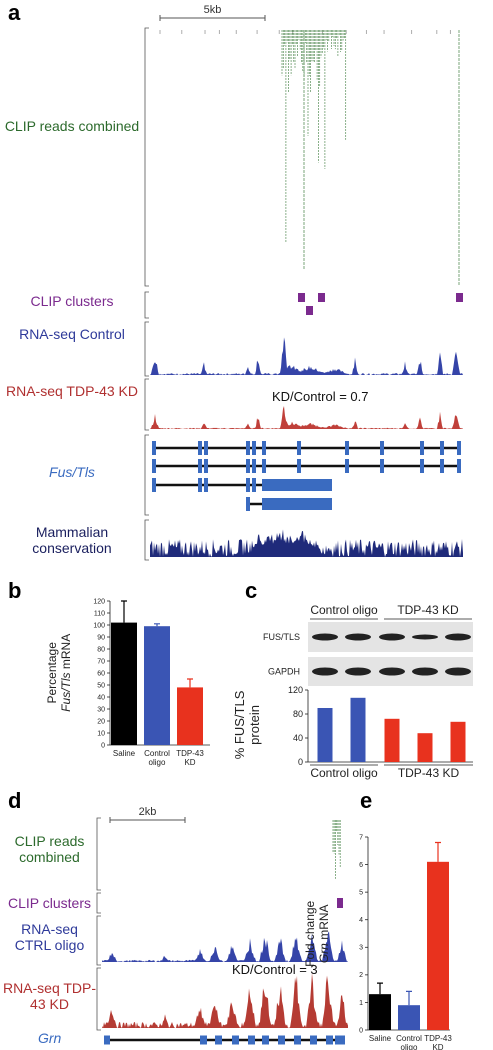 Image resolution: width=493 pixels, height=1050 pixels. What do you see at coordinates (213, 10) in the screenshot?
I see `scale-bar-label: 5kb` at bounding box center [213, 10].